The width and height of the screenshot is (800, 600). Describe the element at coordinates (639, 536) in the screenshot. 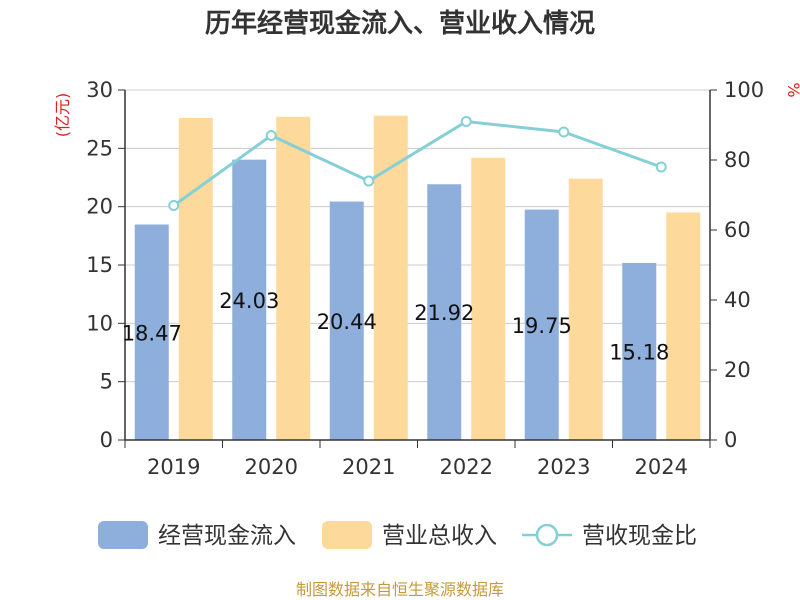

I see `legend-label: 营收现金比` at that location.